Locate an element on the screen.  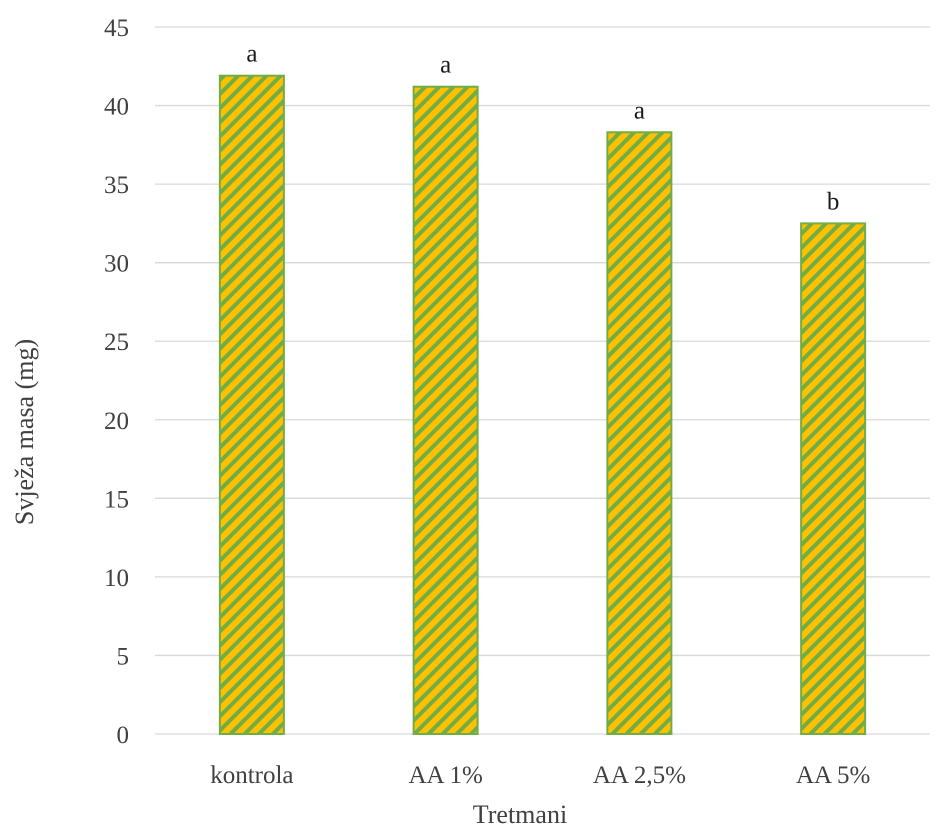
x-category-label: AA 1% is located at coordinates (445, 775).